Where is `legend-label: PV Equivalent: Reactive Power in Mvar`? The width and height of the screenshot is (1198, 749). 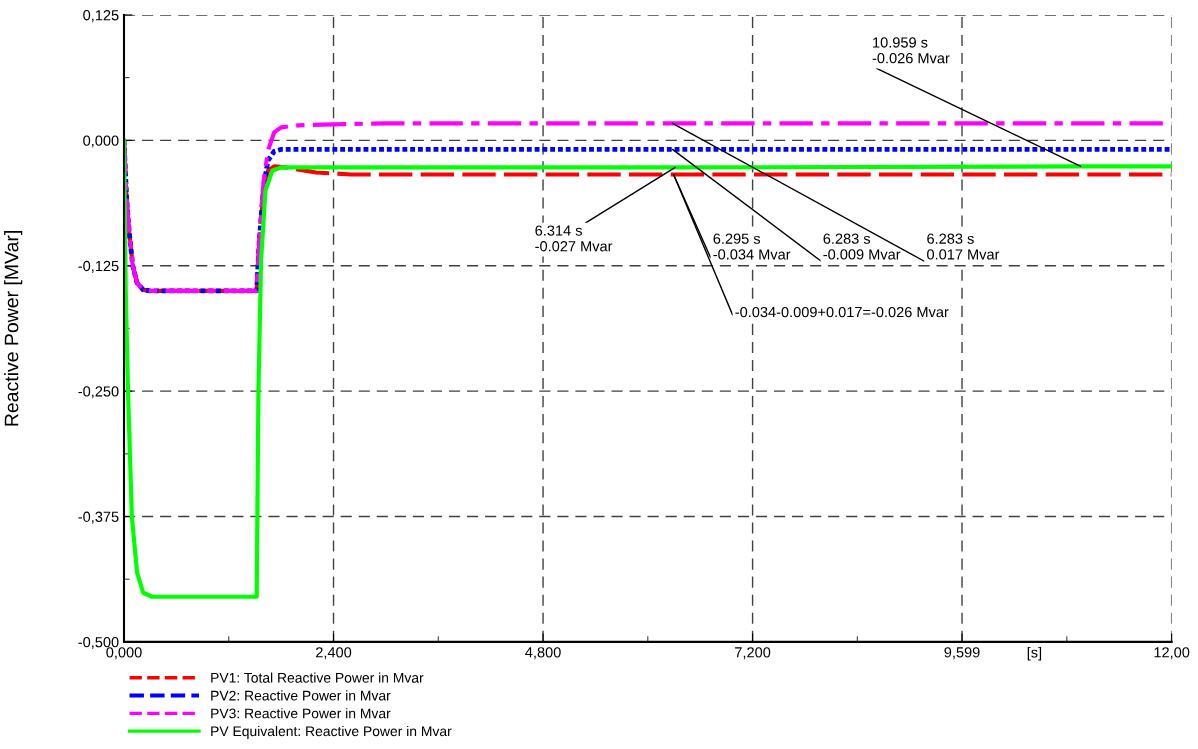
legend-label: PV Equivalent: Reactive Power in Mvar is located at coordinates (331, 732).